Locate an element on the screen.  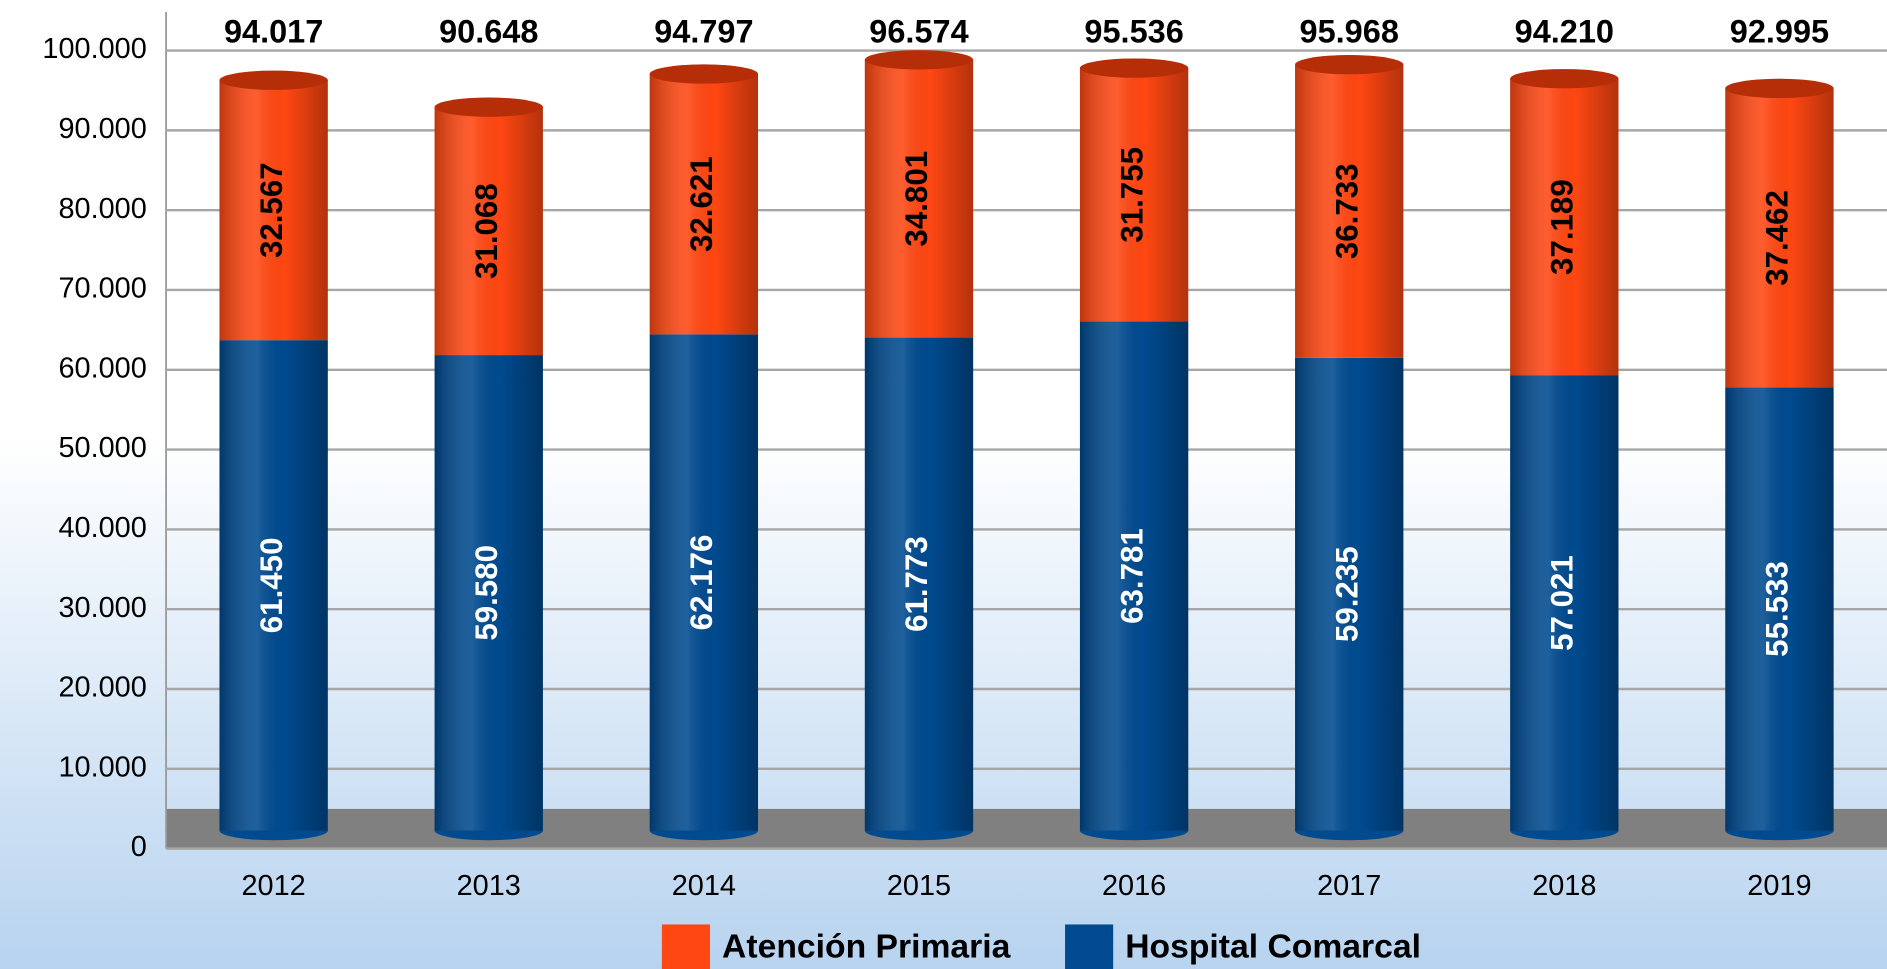
data-label: 37.189 is located at coordinates (1562, 227).